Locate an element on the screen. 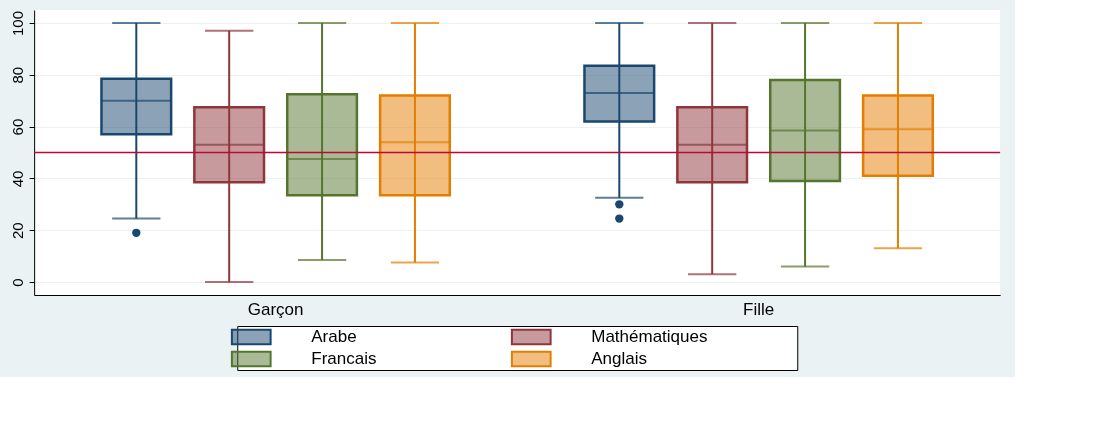  y-tick-label: 0 is located at coordinates (17, 282).